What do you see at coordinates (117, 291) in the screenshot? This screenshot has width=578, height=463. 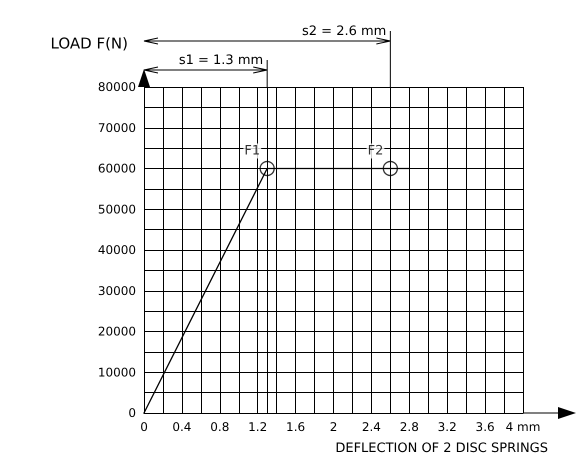 I see `y-tick-label: 30000` at bounding box center [117, 291].